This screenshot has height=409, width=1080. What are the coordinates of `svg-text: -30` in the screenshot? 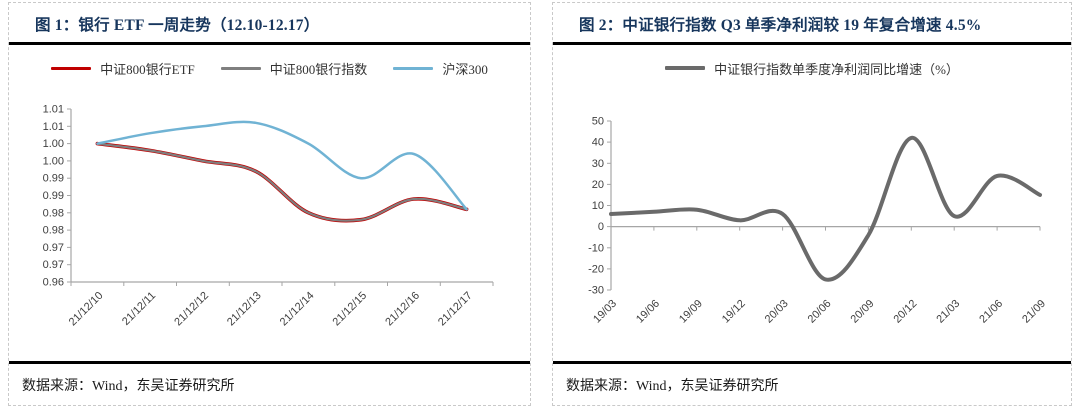 It's located at (596, 290).